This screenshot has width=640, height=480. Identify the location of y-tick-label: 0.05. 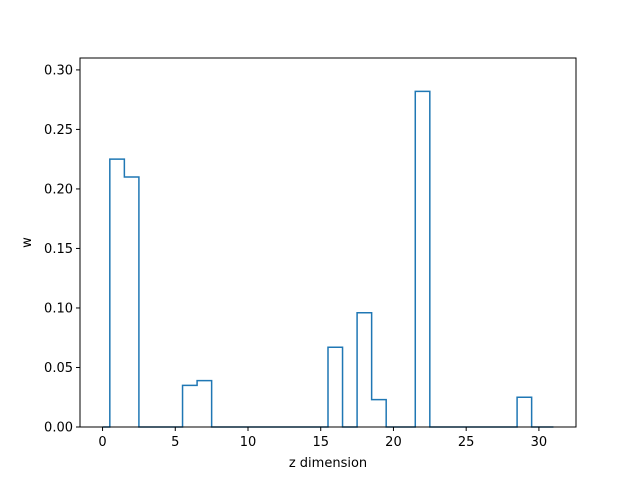
(58, 368).